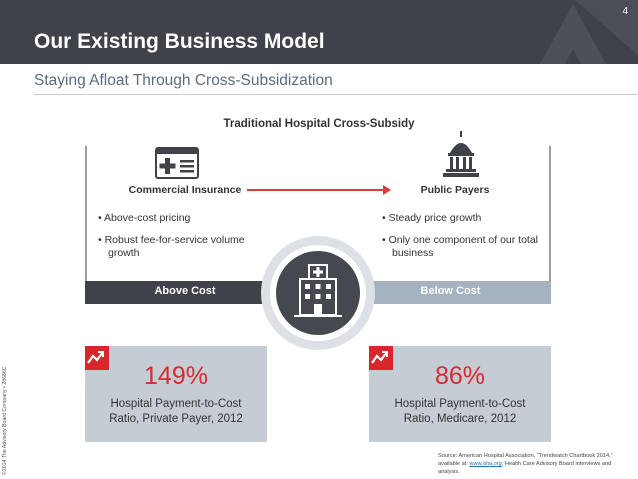 The image size is (638, 479). Describe the element at coordinates (432, 218) in the screenshot. I see `list-item: • Steady price growth` at that location.